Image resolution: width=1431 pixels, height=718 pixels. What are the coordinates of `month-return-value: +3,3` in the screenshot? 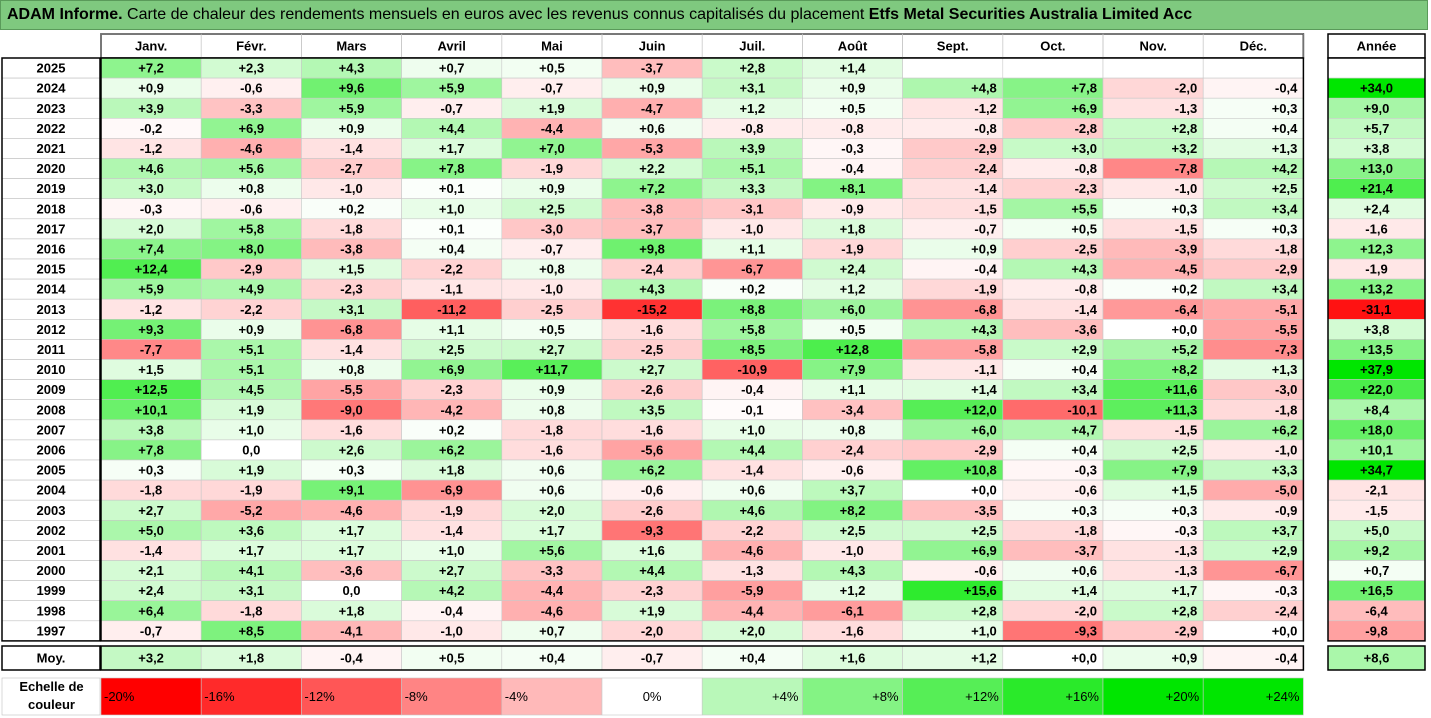 It's located at (752, 188).